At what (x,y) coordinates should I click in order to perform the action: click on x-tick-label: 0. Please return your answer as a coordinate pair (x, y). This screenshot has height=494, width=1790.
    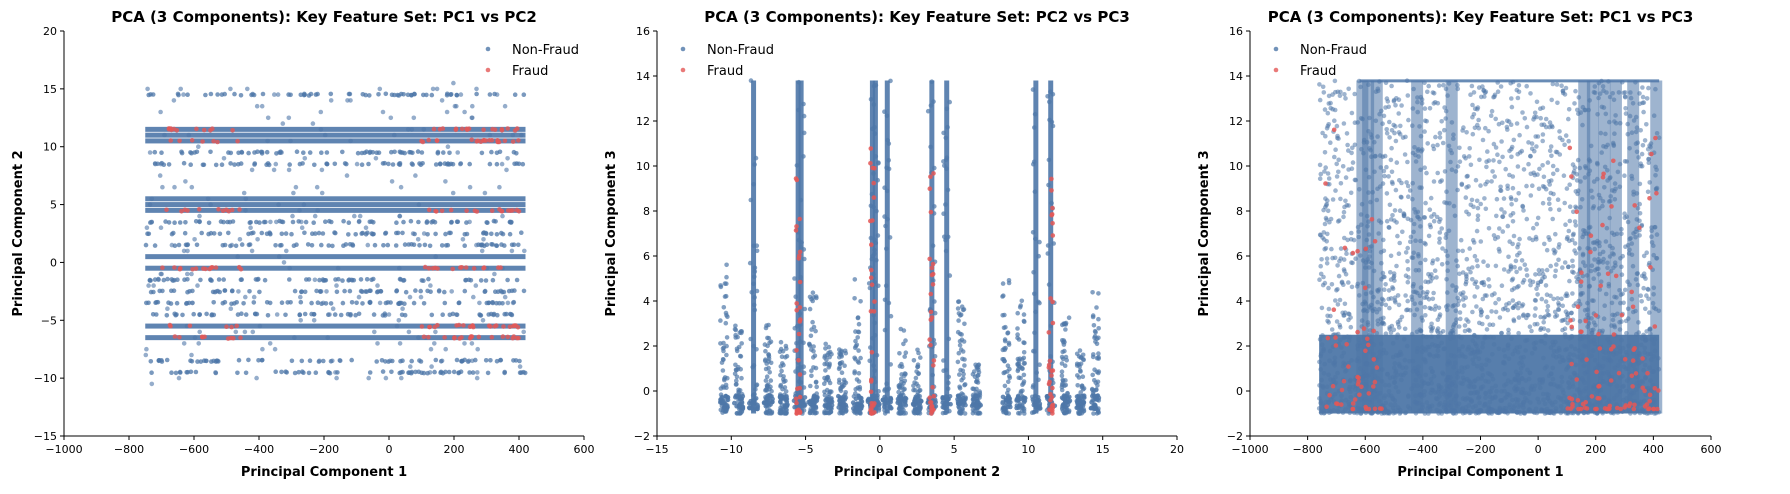
    Looking at the image, I should click on (879, 449).